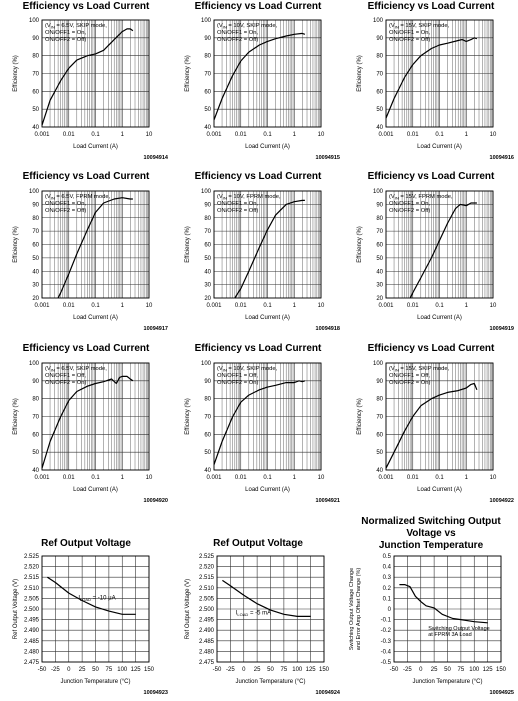  Describe the element at coordinates (386, 621) in the screenshot. I see `y-tick-label: -0.1` at that location.